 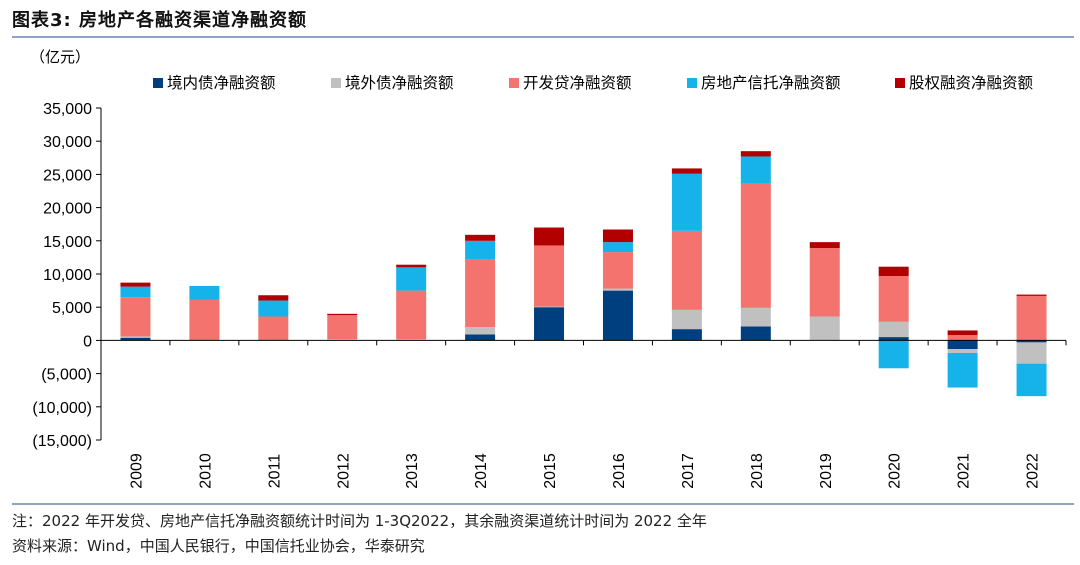 I want to click on footer-divider, so click(x=543, y=504).